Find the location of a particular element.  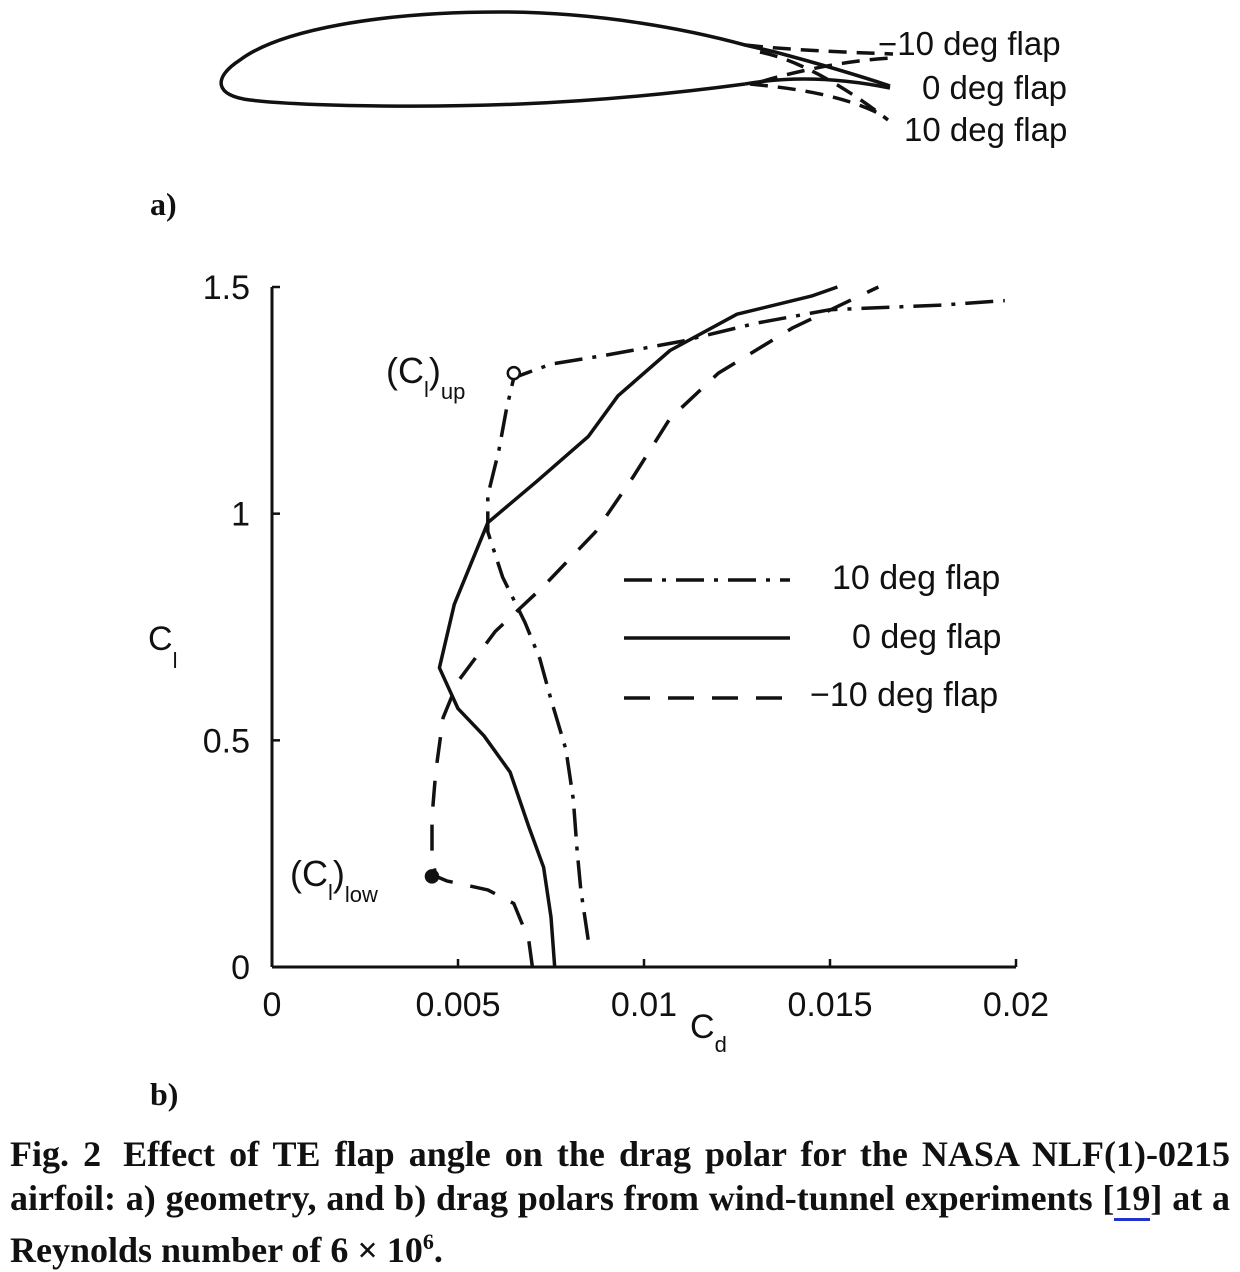

panel-label-a: a) is located at coordinates (163, 204).